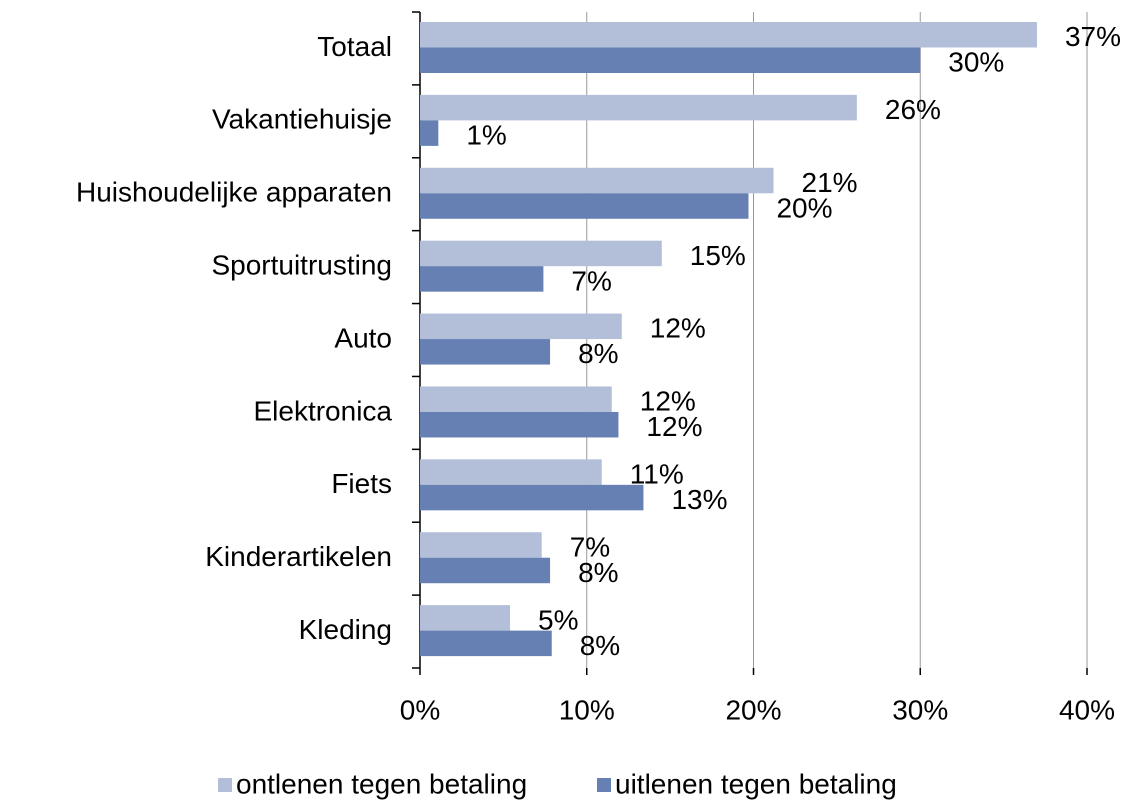 The image size is (1134, 808). I want to click on legend-label: uitlenen tegen betaling, so click(756, 783).